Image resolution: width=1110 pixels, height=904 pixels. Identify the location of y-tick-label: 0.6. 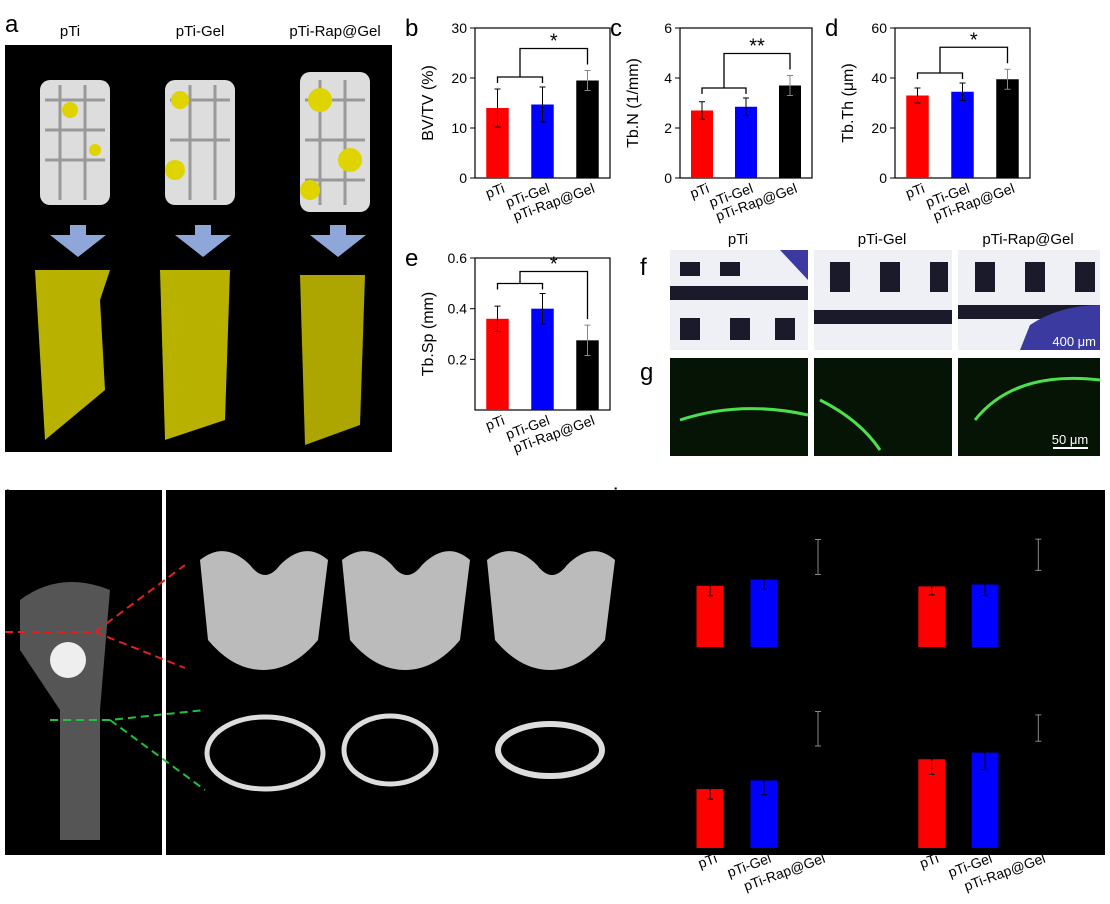
(458, 258).